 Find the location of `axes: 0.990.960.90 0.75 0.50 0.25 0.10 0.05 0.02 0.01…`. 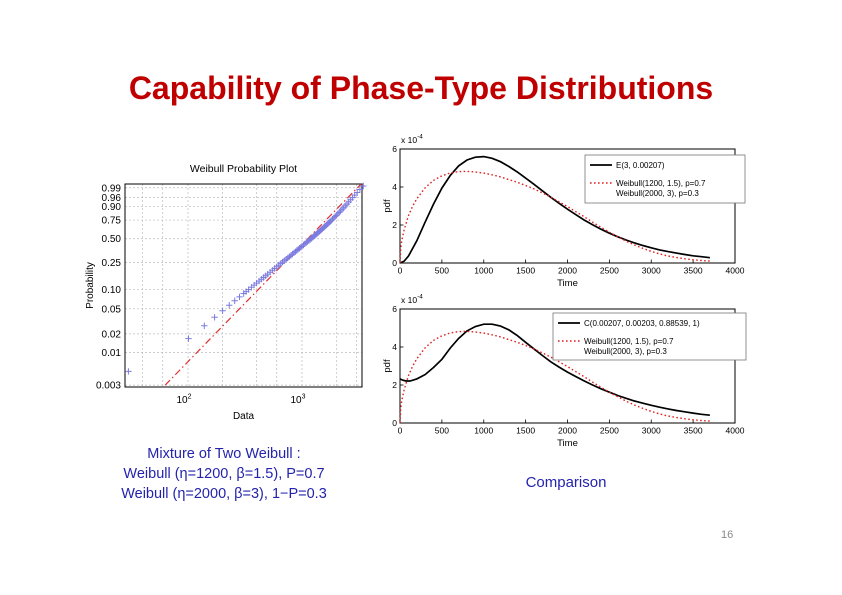

axes: 0.990.960.90 0.75 0.50 0.25 0.10 0.05 0.02 0.01… is located at coordinates (224, 292).